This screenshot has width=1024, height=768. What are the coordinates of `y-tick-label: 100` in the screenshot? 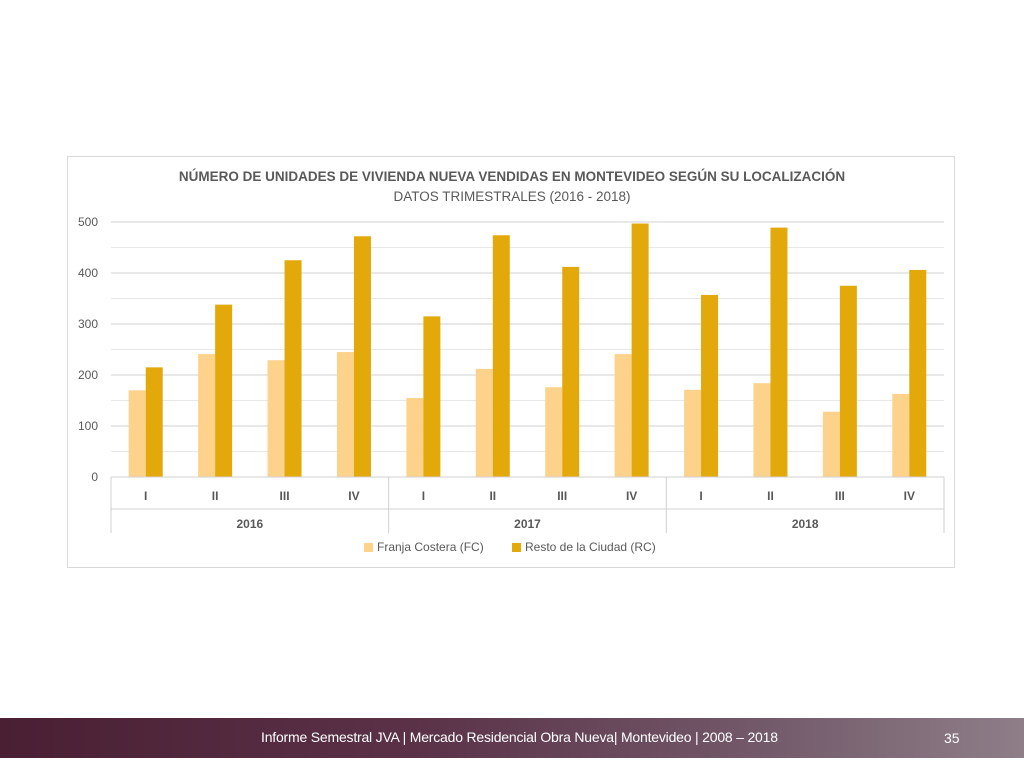 It's located at (88, 426).